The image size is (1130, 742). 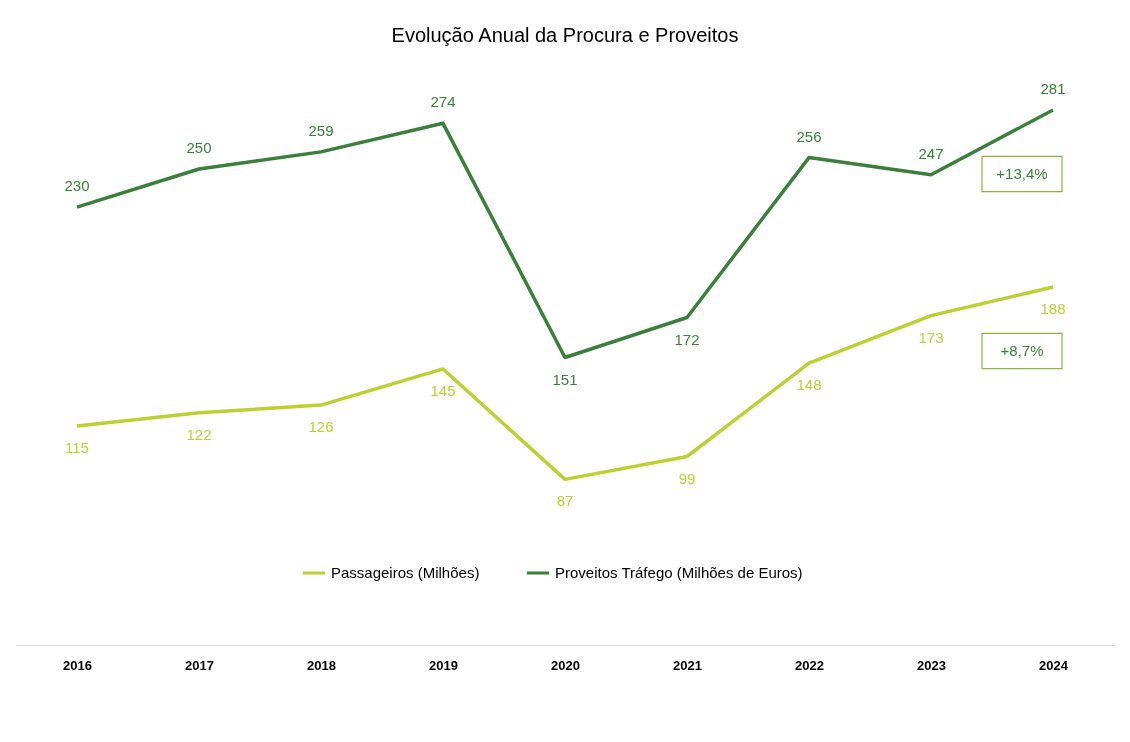 What do you see at coordinates (679, 572) in the screenshot?
I see `legend-label: Proveitos Tráfego (Milhões de Euros)` at bounding box center [679, 572].